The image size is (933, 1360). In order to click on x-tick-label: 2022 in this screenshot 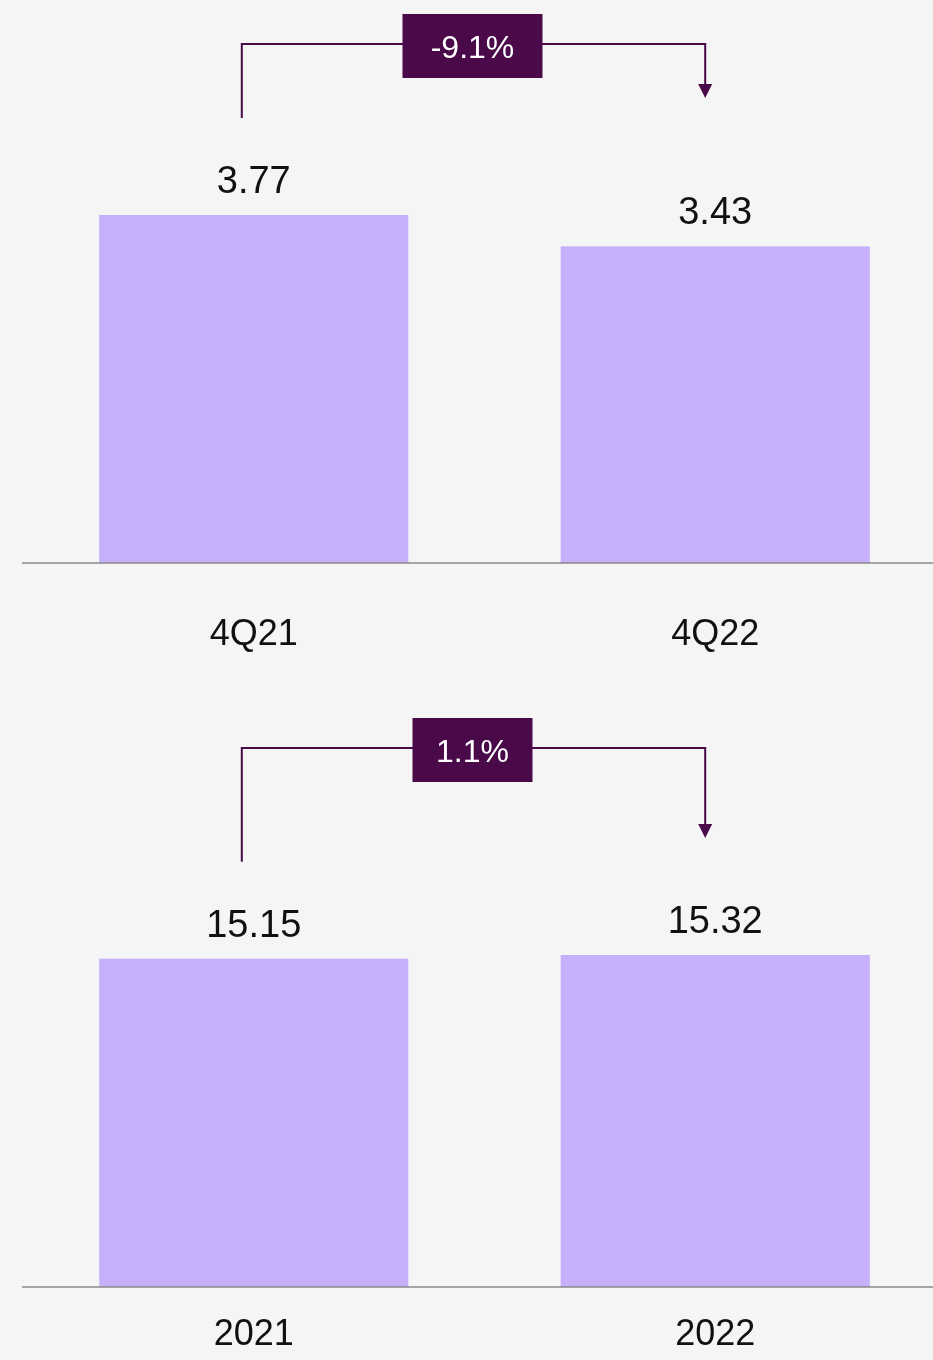, I will do `click(715, 1332)`.